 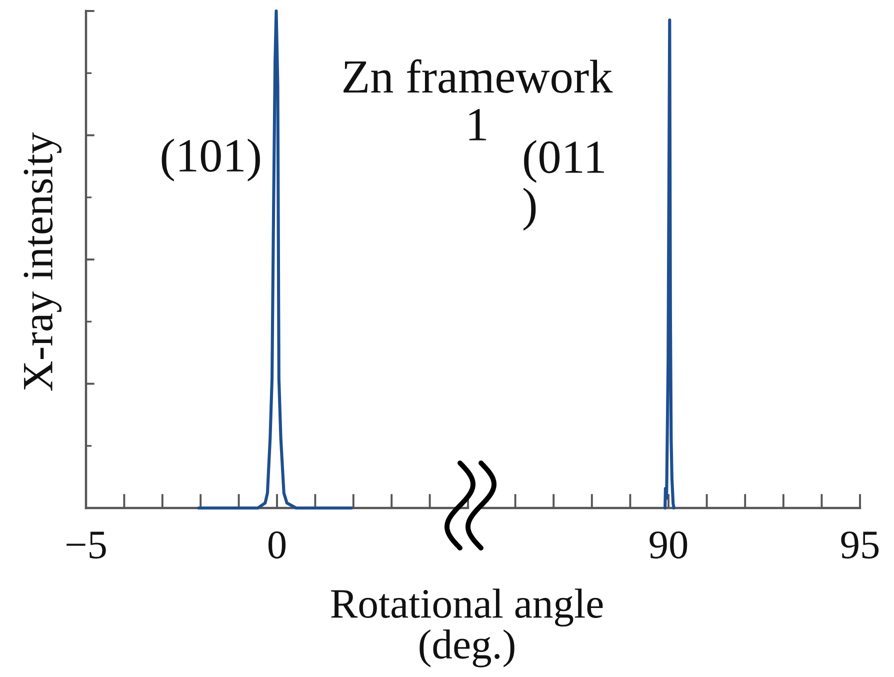 I want to click on text: Zn framework 1, so click(x=478, y=99).